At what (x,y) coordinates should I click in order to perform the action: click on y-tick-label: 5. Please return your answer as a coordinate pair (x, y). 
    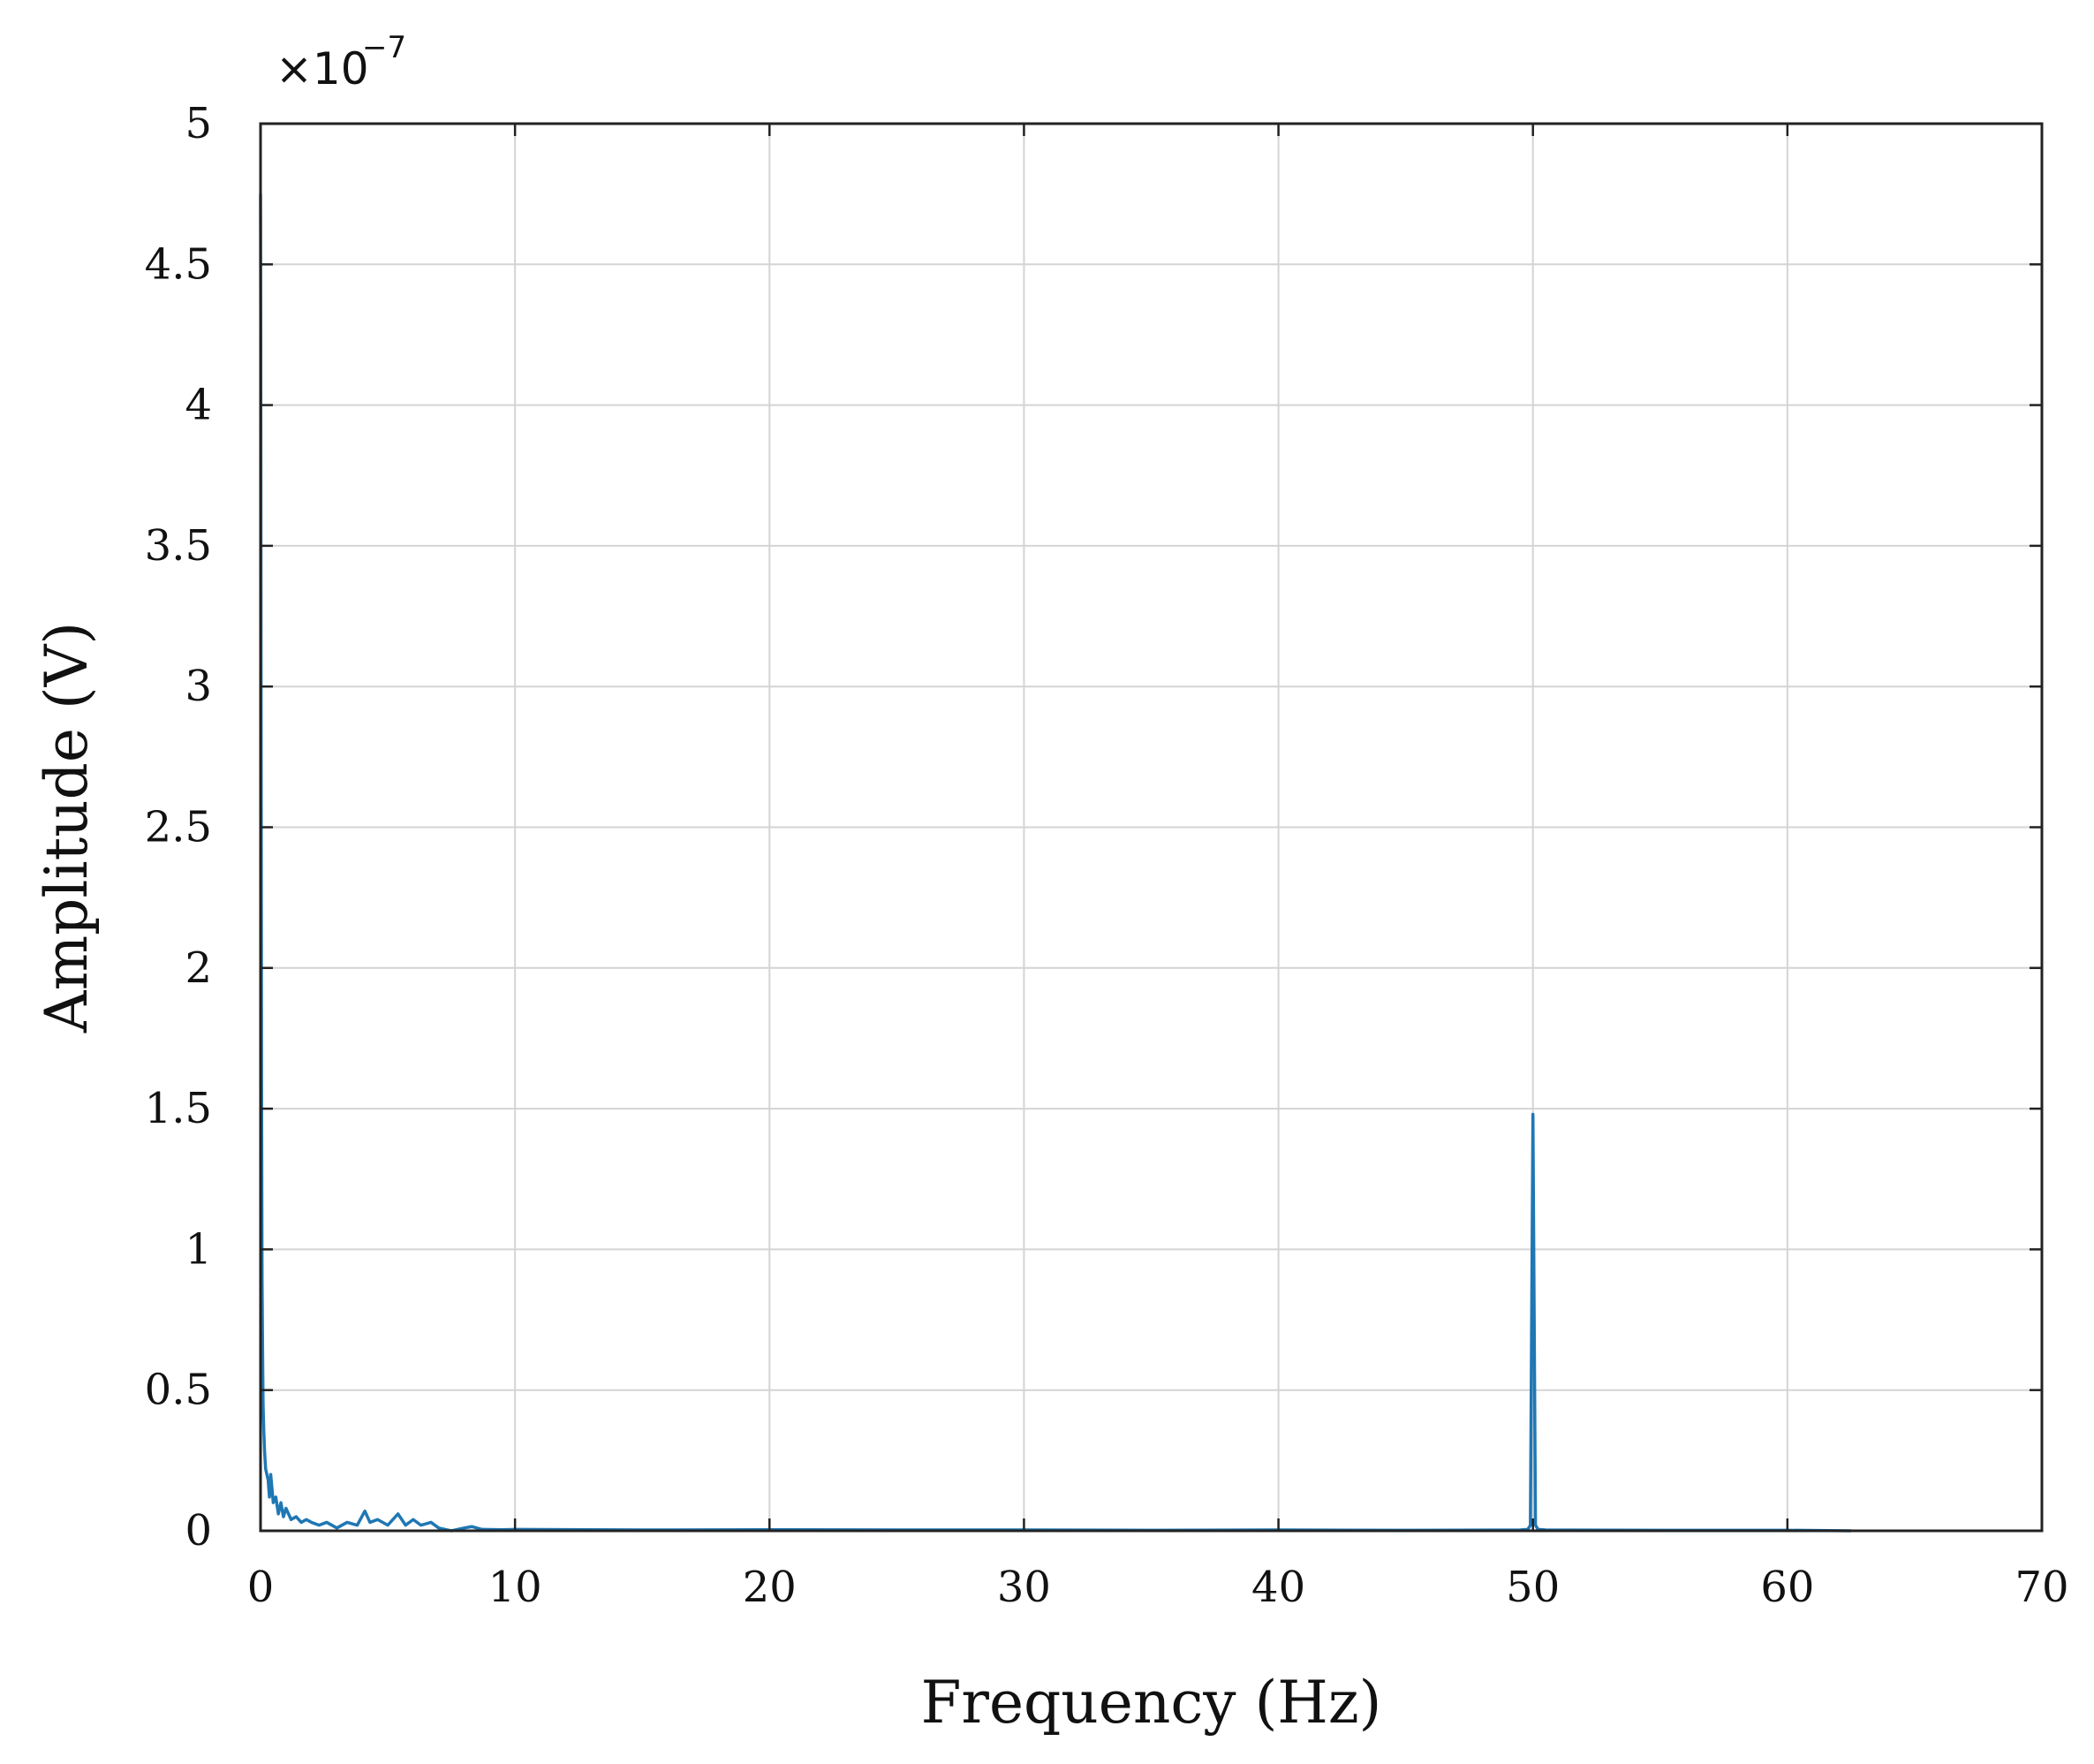
    Looking at the image, I should click on (198, 123).